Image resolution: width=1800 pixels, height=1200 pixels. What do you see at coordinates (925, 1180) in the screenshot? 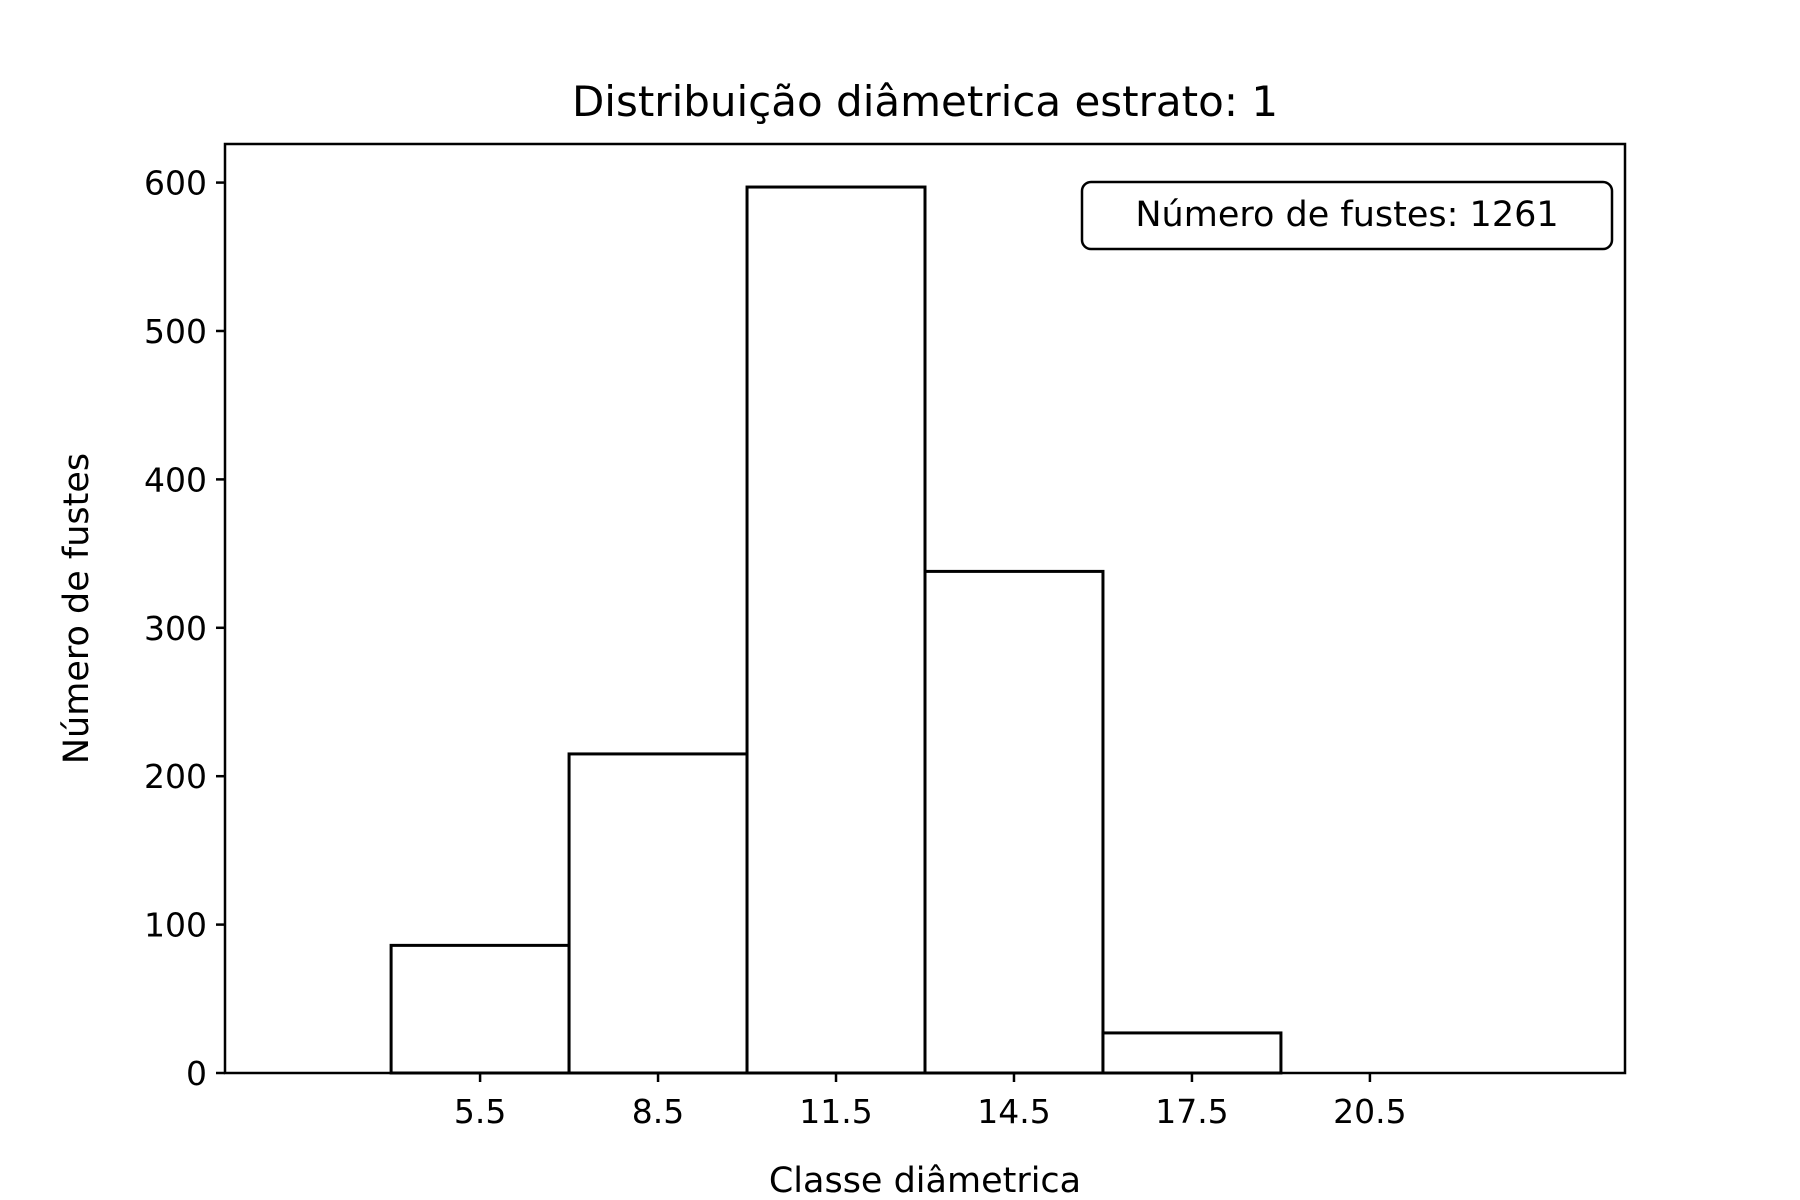
I see `x-axis-title: Classe diâmetrica` at bounding box center [925, 1180].